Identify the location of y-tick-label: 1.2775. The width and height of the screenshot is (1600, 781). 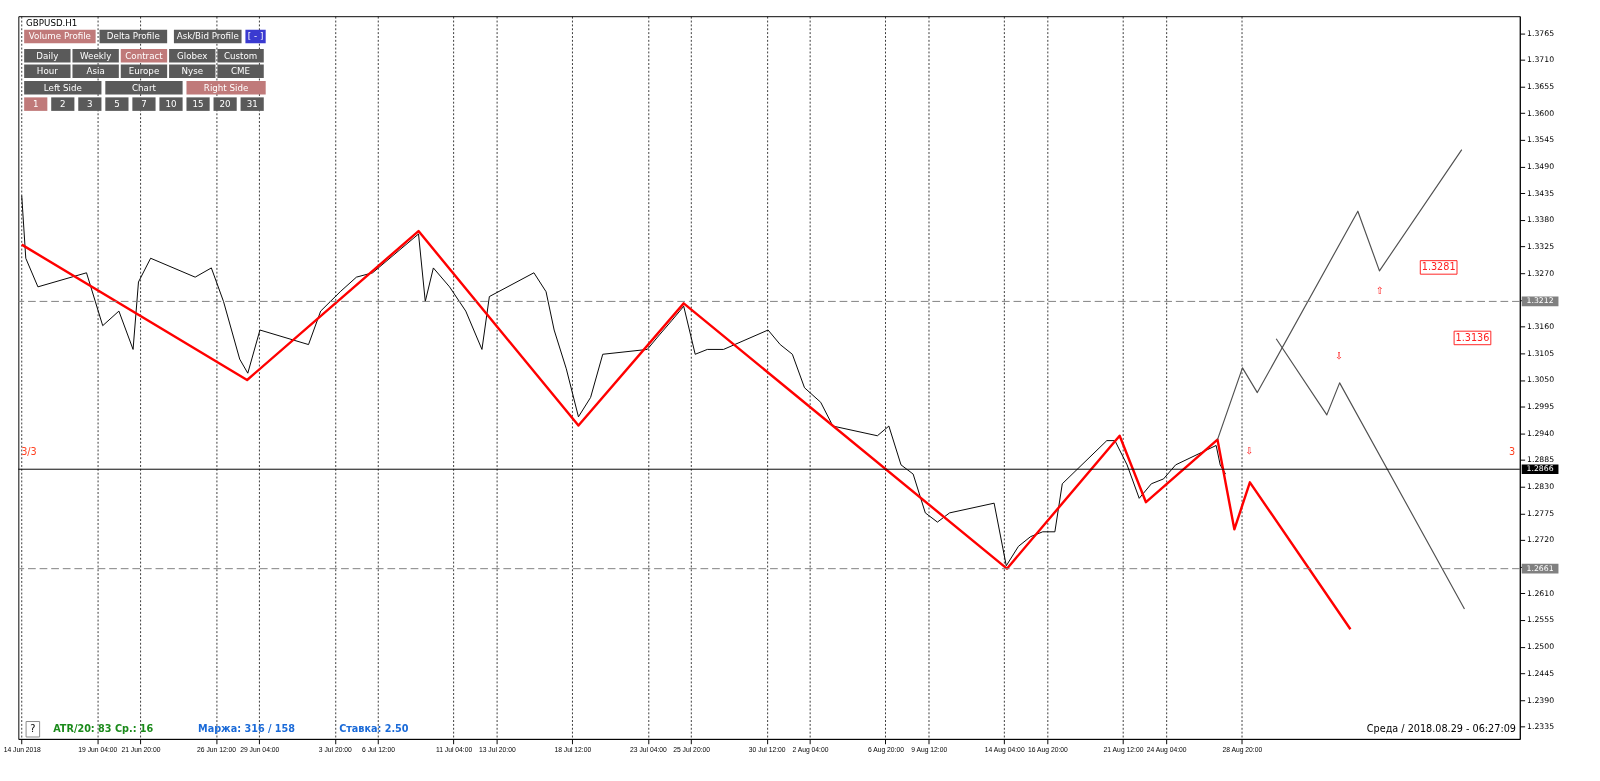
(1541, 513).